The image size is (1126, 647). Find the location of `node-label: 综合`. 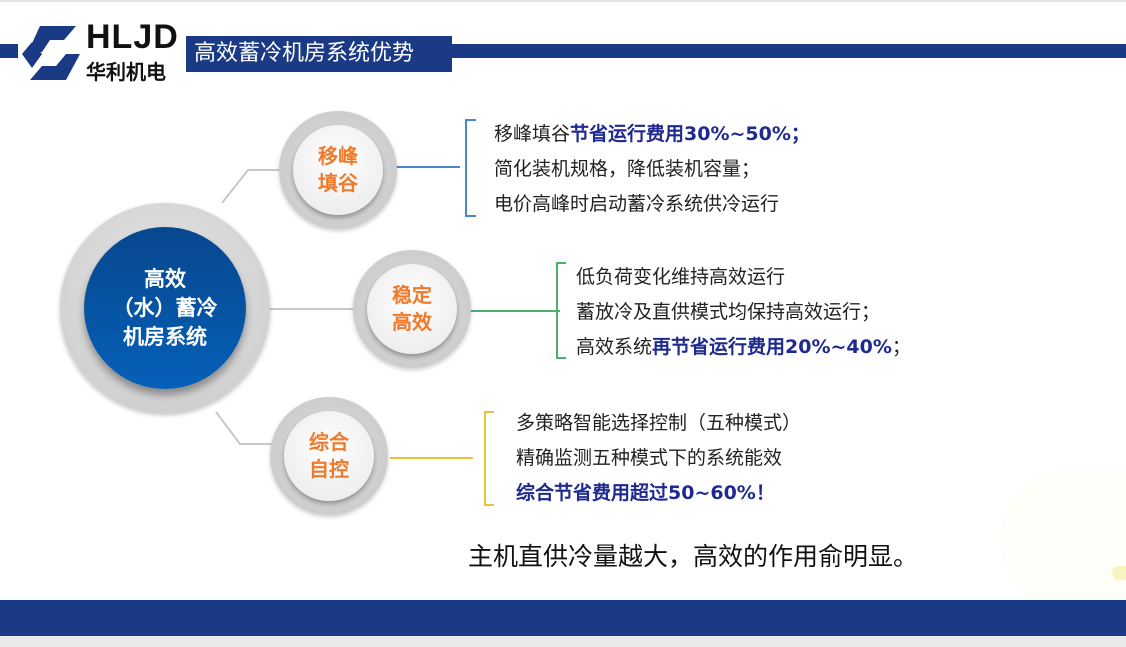

node-label: 综合 is located at coordinates (329, 442).